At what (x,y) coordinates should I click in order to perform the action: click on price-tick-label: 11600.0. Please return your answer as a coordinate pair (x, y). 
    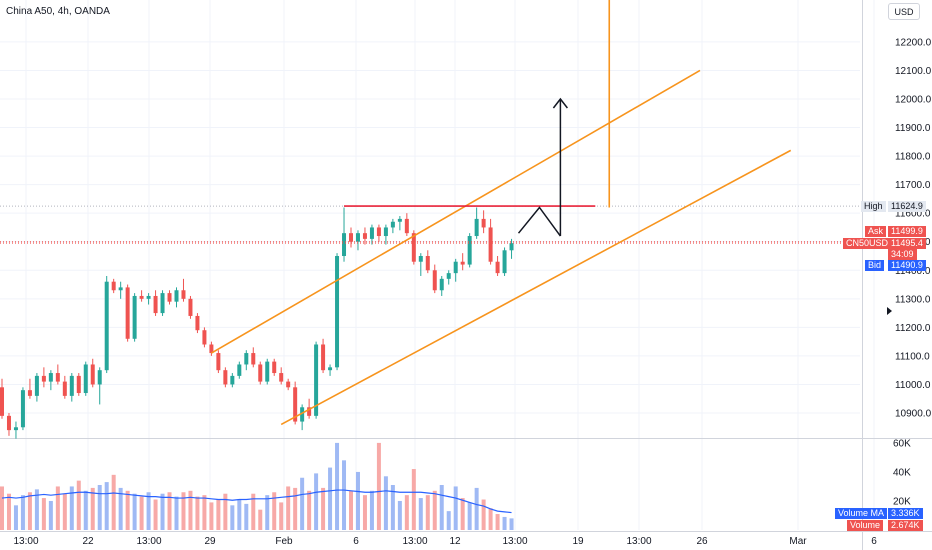
    Looking at the image, I should click on (913, 214).